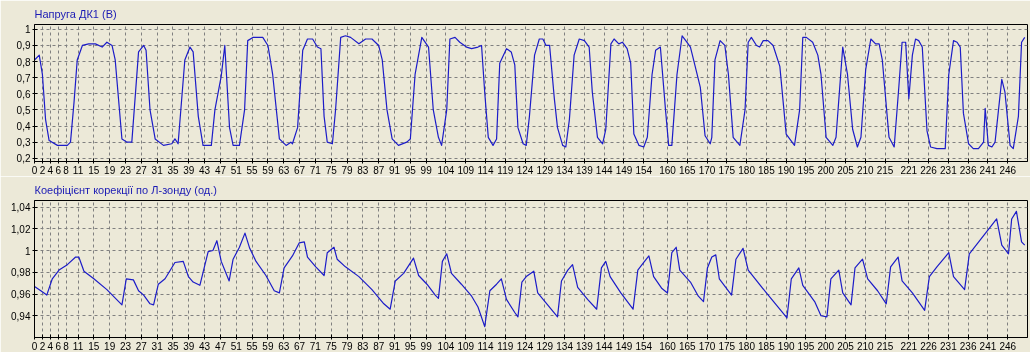 The image size is (1030, 353). I want to click on x-tick-label: 210, so click(865, 346).